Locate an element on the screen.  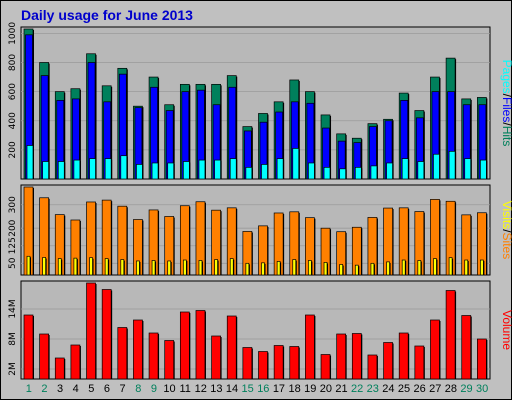
x-tick-label: 8 is located at coordinates (138, 389).